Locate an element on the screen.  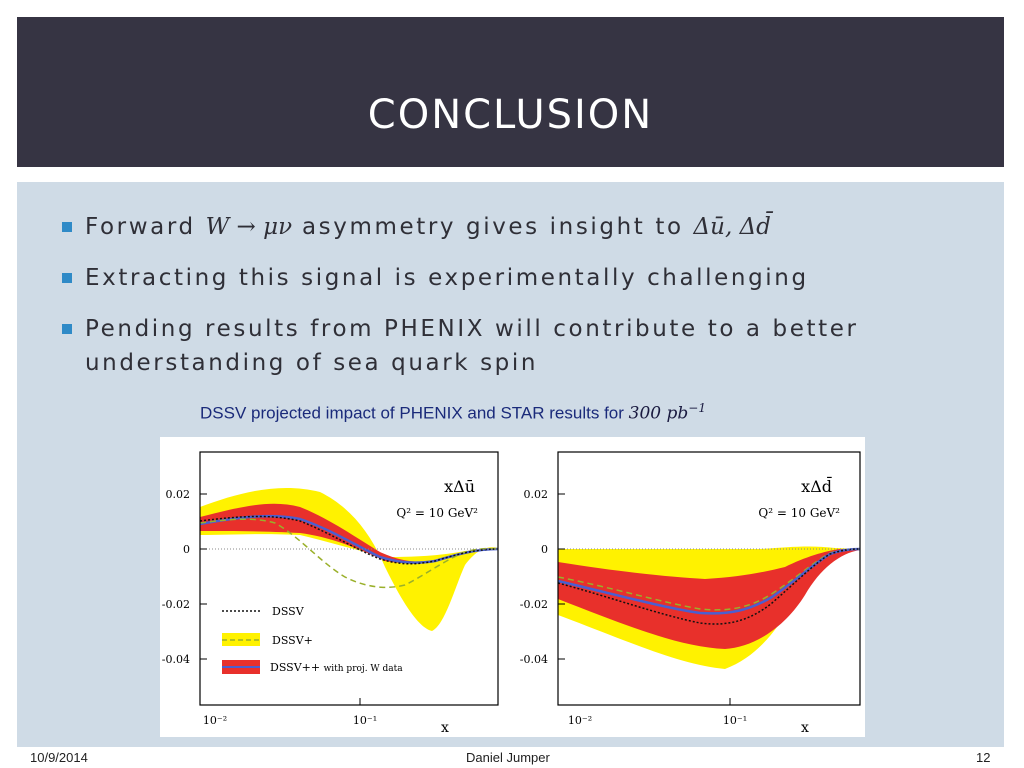
caption-math: 300 pb is located at coordinates (658, 413).